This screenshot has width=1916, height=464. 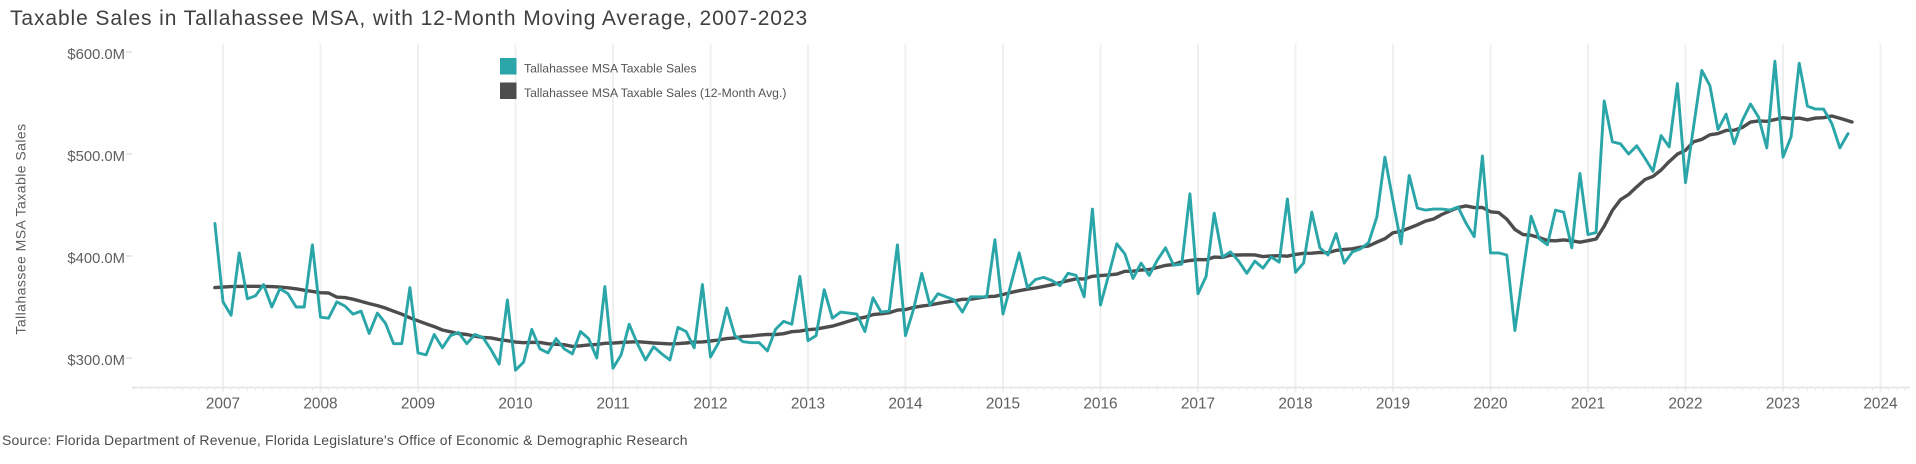 What do you see at coordinates (320, 403) in the screenshot?
I see `svg-text: 2008` at bounding box center [320, 403].